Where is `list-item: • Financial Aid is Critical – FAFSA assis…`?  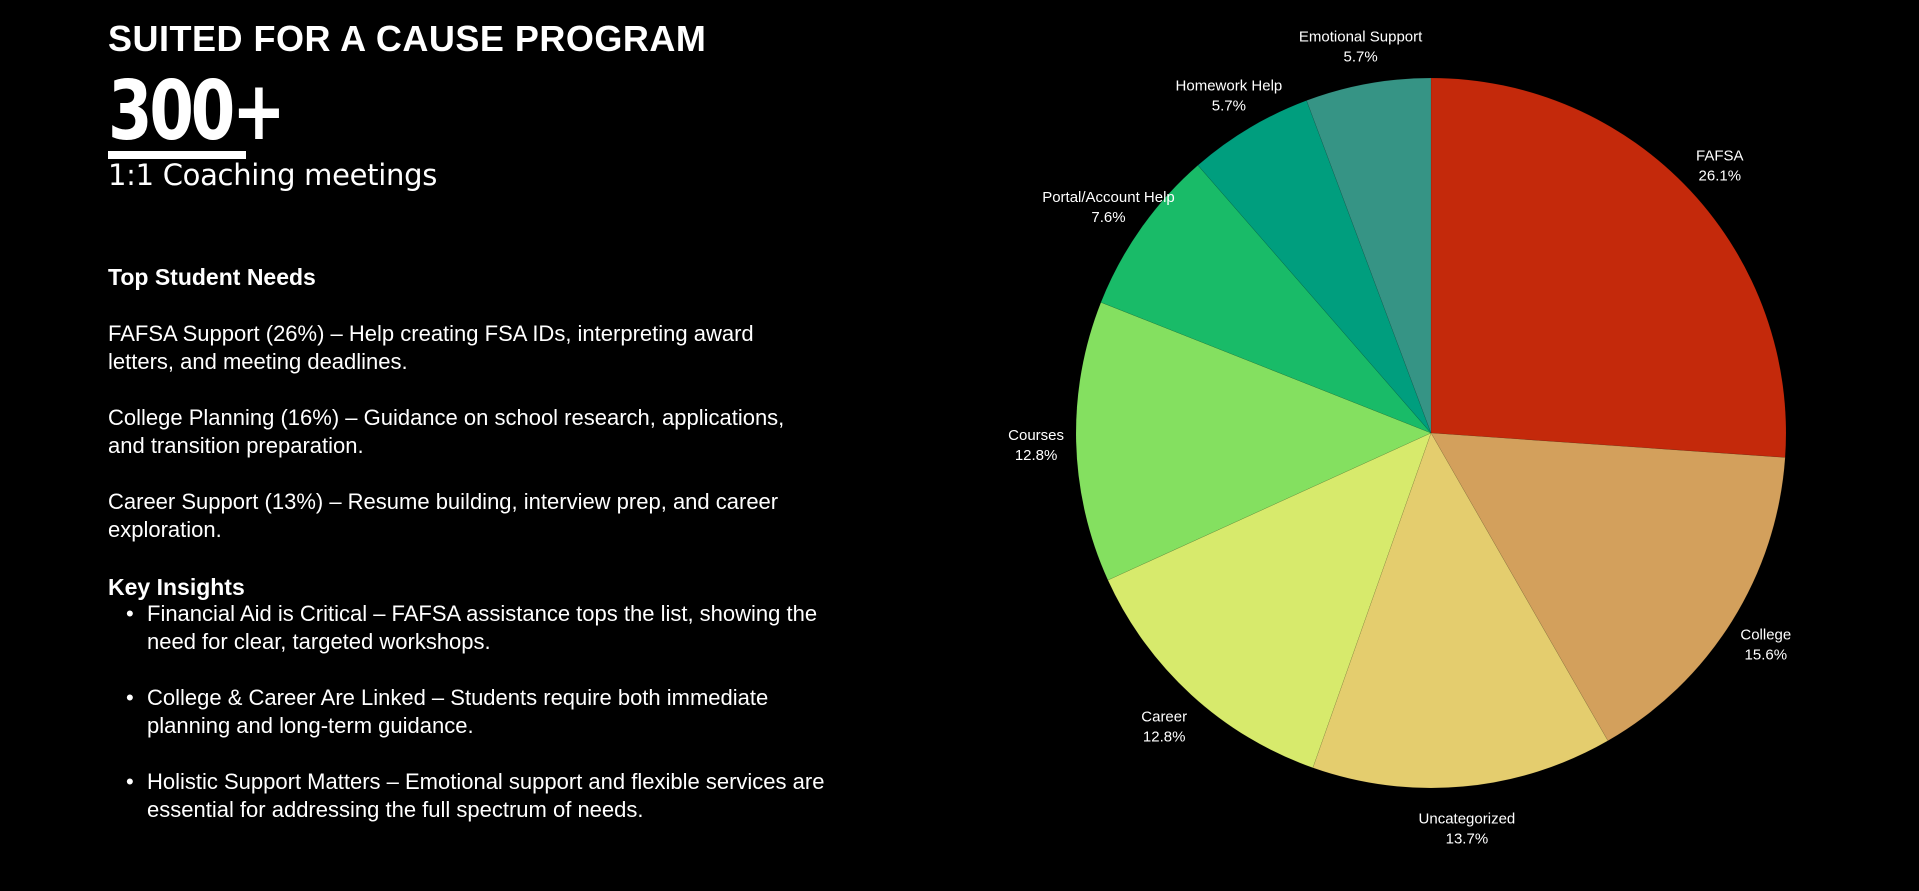
list-item: • Financial Aid is Critical – FAFSA assis… is located at coordinates (472, 627).